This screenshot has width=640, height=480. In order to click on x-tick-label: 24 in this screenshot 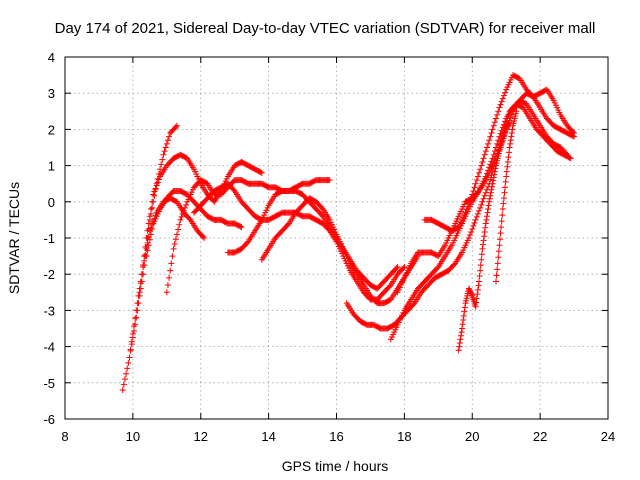, I will do `click(608, 436)`.